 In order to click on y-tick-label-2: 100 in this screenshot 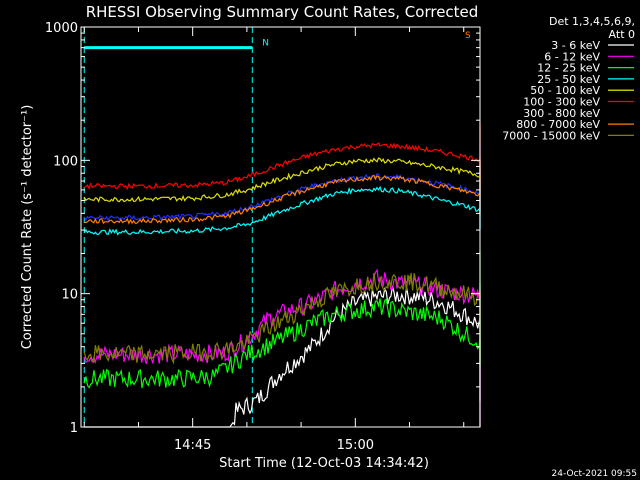, I will do `click(65, 161)`.